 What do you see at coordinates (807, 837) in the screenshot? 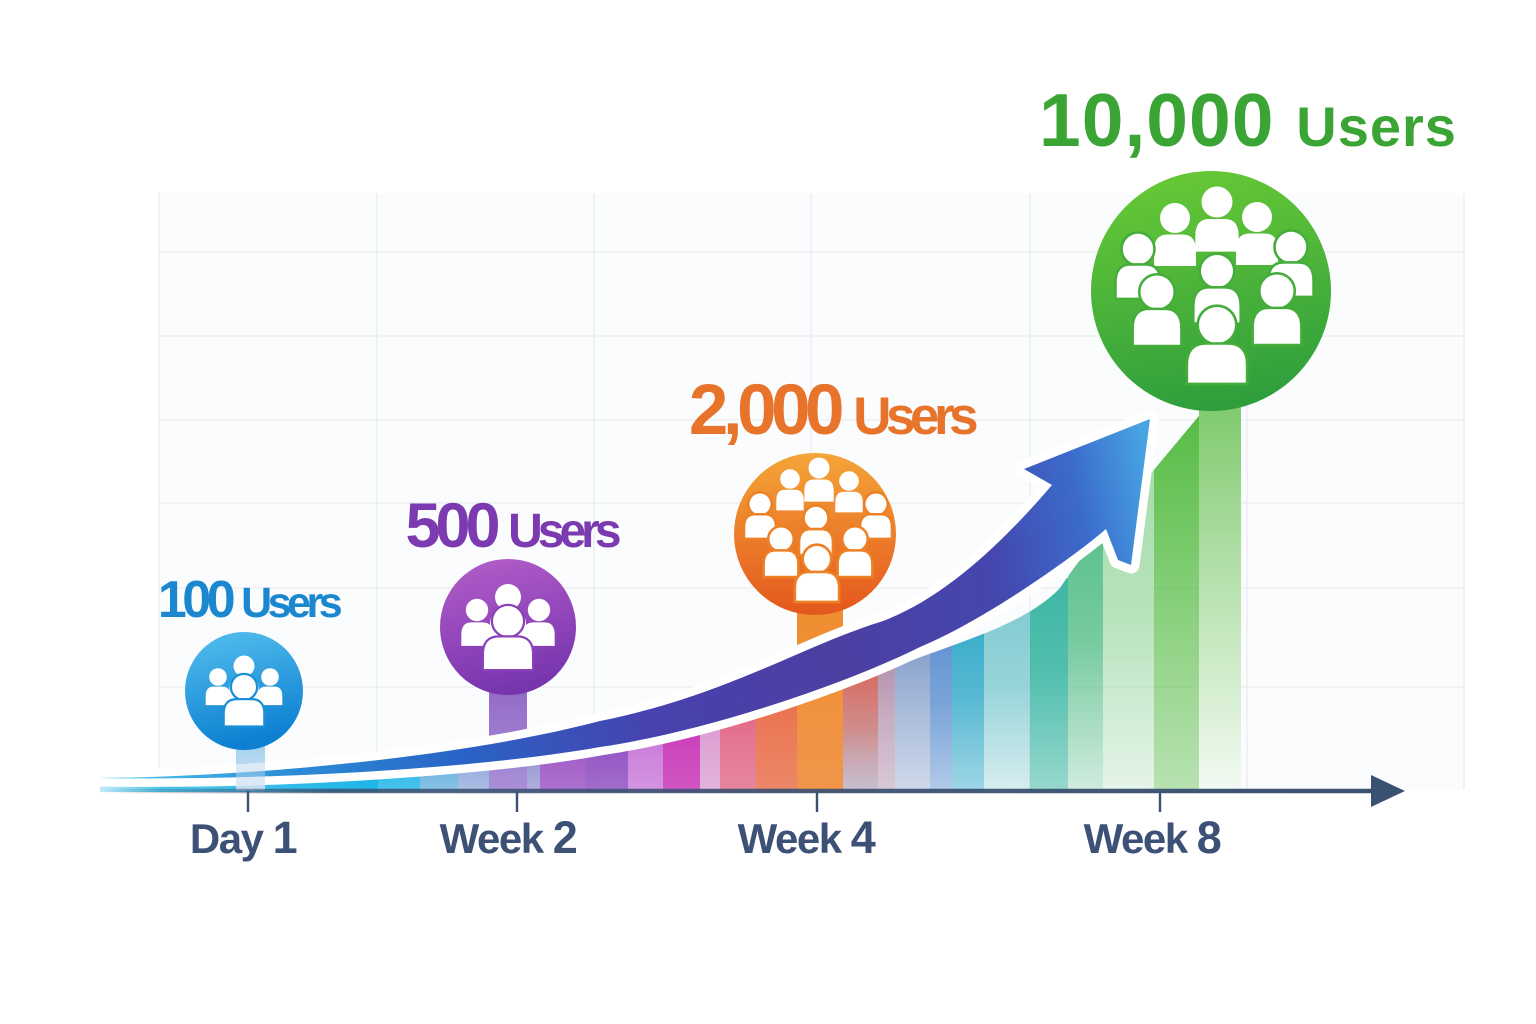
I see `svg-text: Week 4` at bounding box center [807, 837].